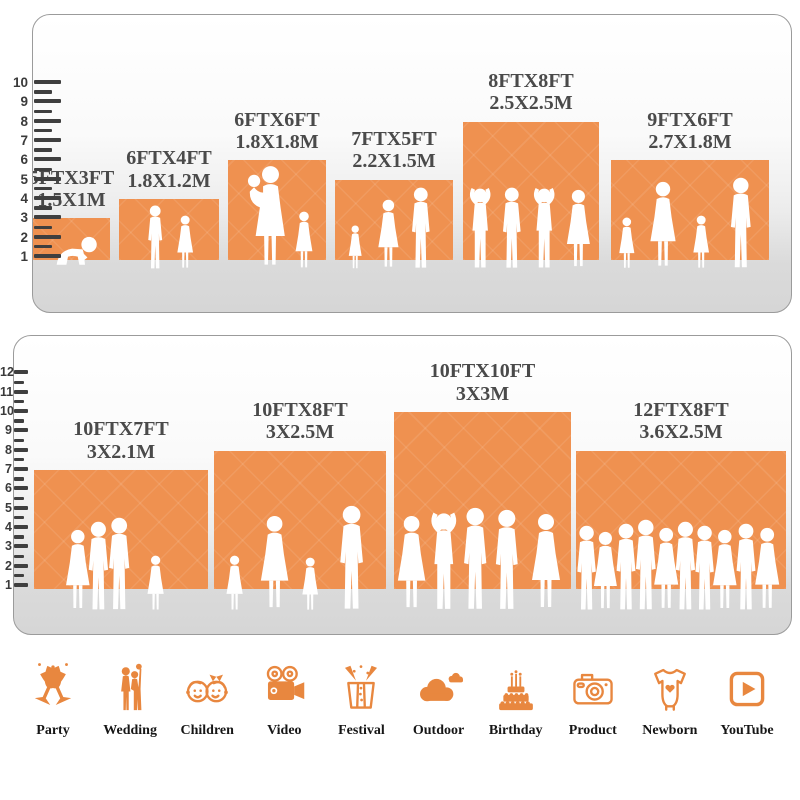  I want to click on party-glasses-icon, so click(53, 689).